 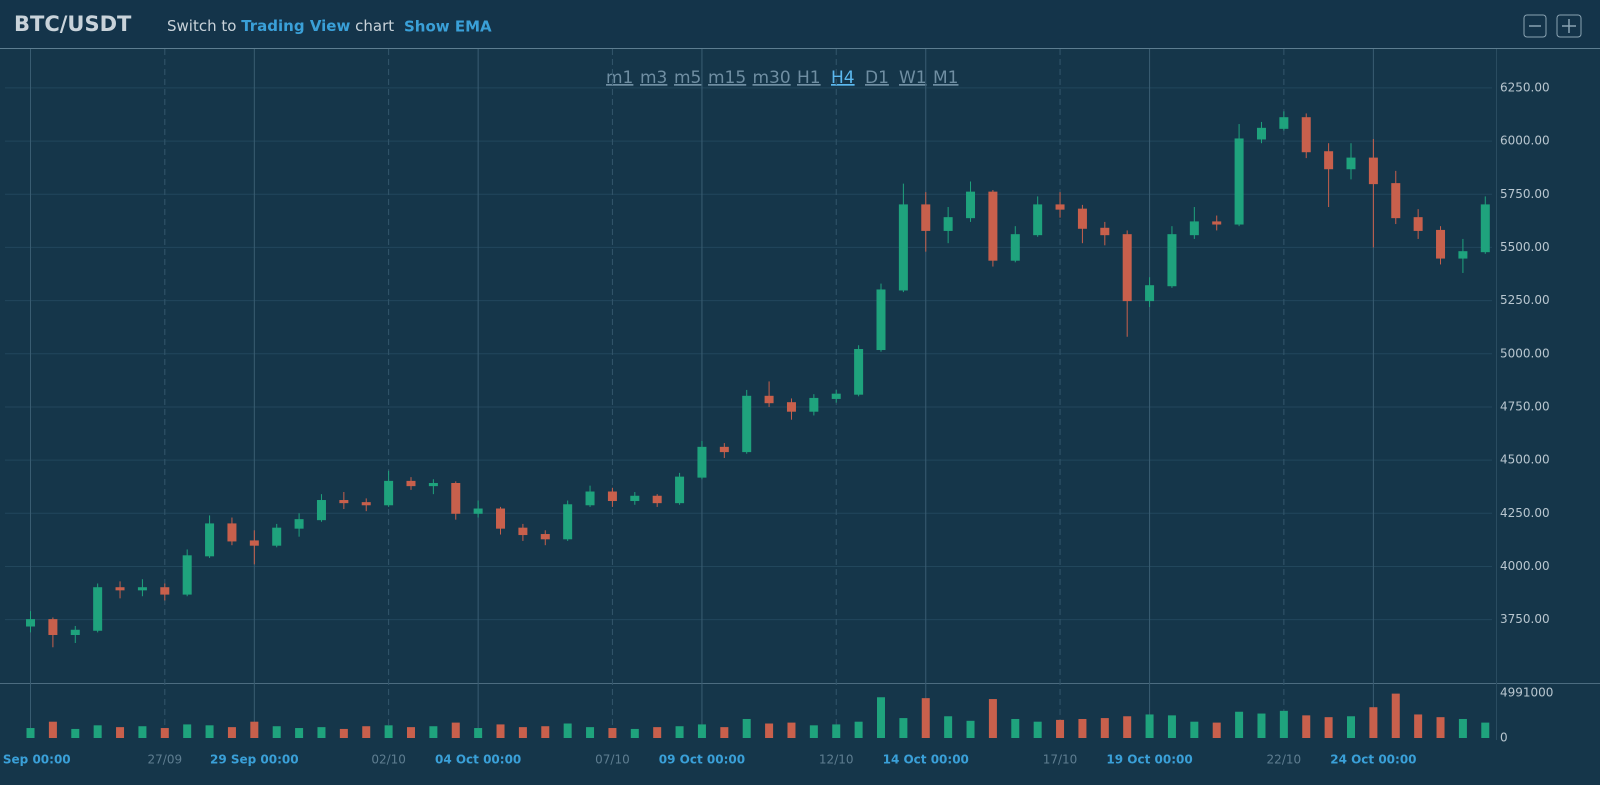 I want to click on y-tick-label: 5250.00, so click(x=1525, y=300).